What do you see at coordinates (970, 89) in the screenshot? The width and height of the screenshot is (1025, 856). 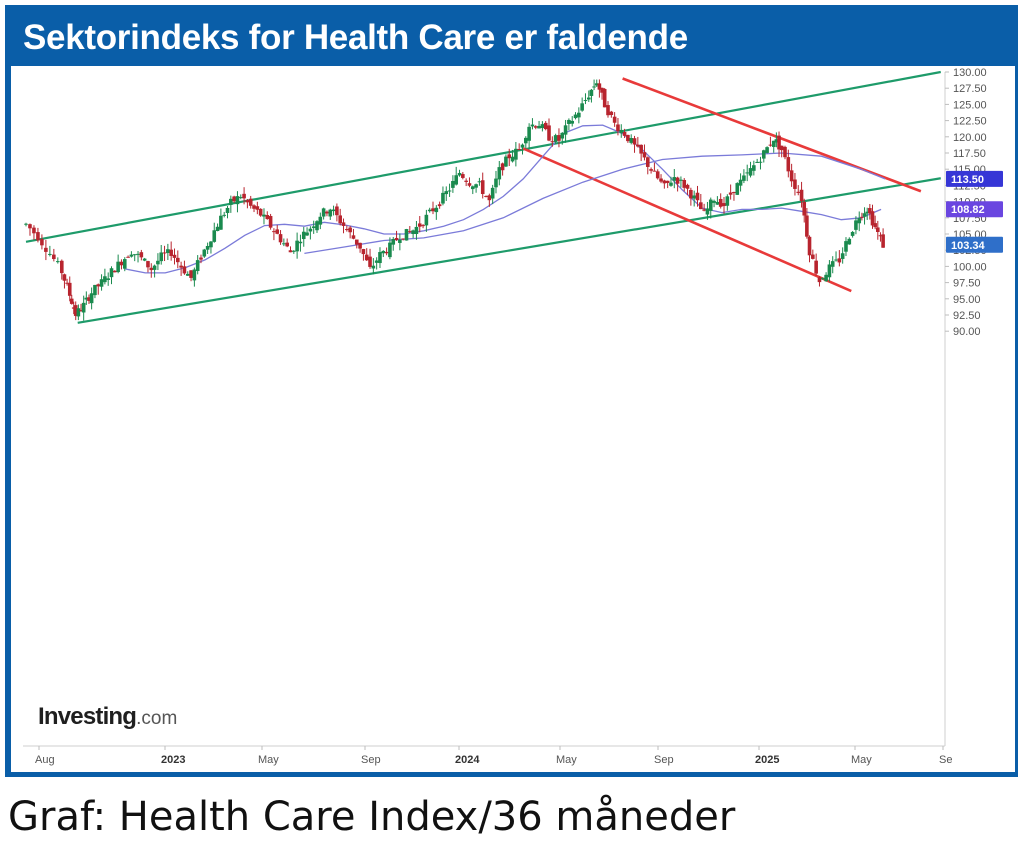 I see `y-tick-label: 127.50` at bounding box center [970, 89].